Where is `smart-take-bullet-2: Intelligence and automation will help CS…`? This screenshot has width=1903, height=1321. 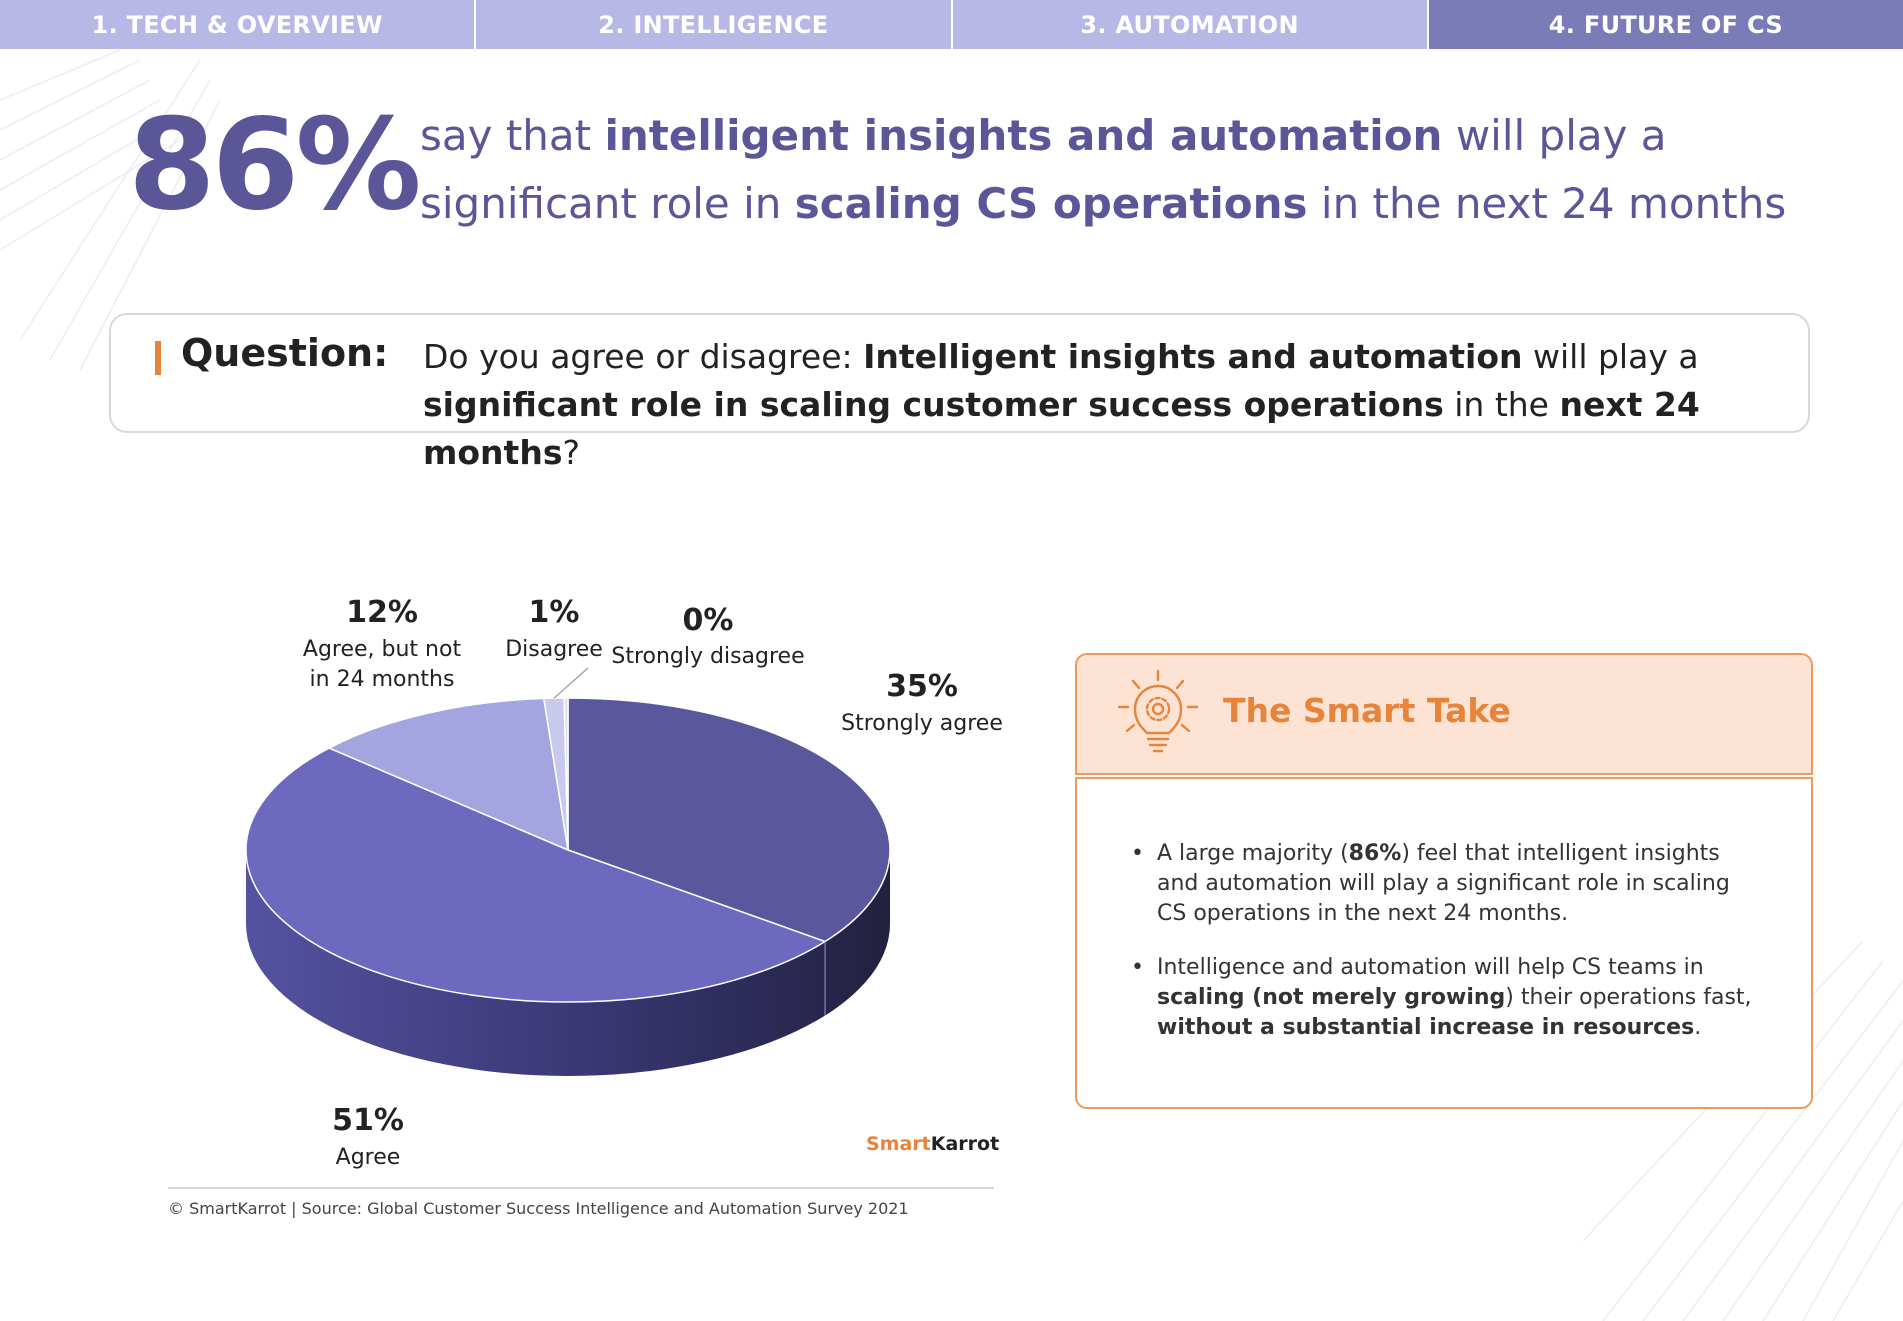
smart-take-bullet-2: Intelligence and automation will help CS… is located at coordinates (1444, 998).